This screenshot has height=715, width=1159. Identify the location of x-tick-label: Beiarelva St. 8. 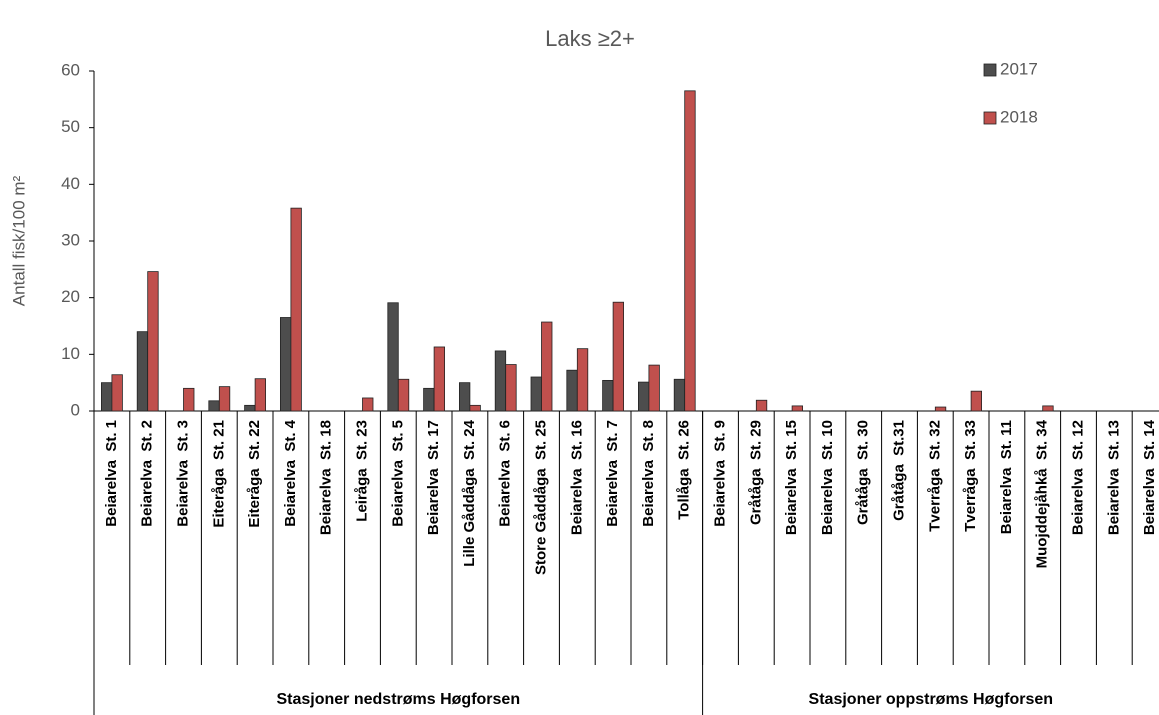
(648, 473).